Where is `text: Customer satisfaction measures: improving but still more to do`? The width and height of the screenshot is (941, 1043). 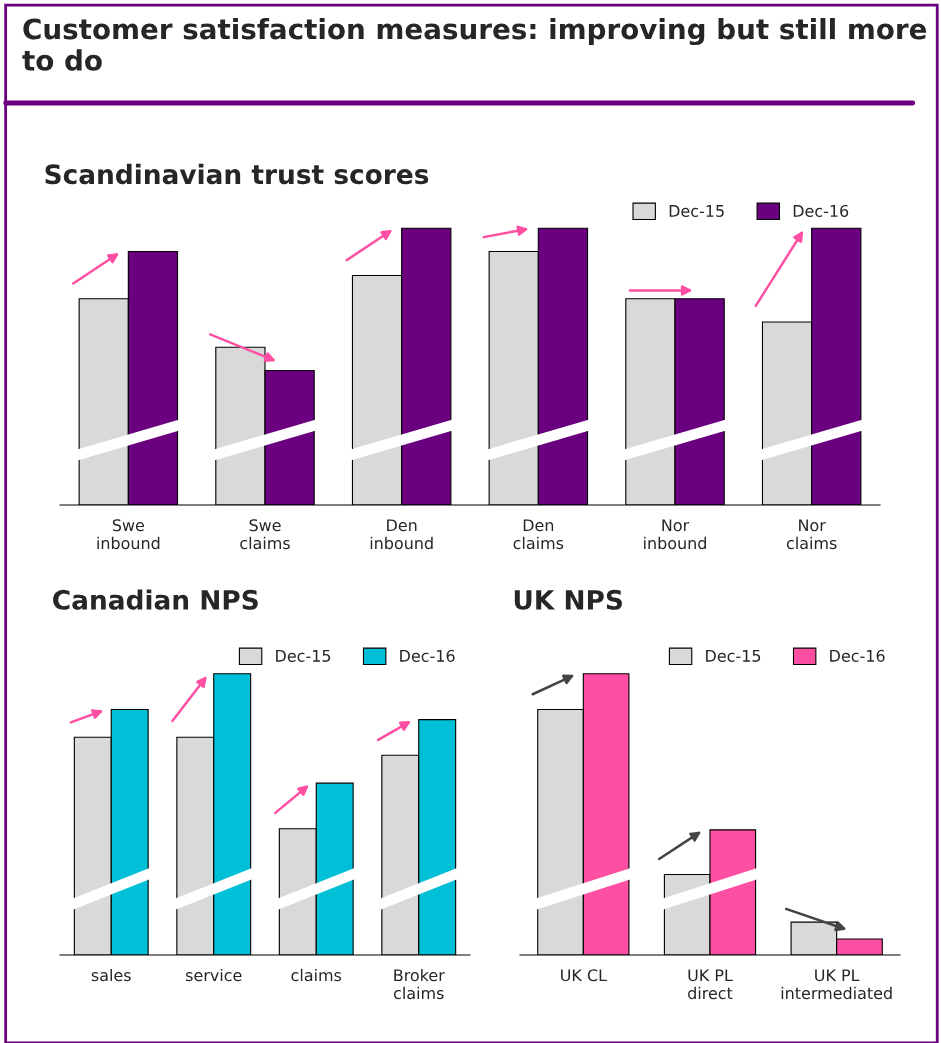 text: Customer satisfaction measures: improving but still more to do is located at coordinates (474, 44).